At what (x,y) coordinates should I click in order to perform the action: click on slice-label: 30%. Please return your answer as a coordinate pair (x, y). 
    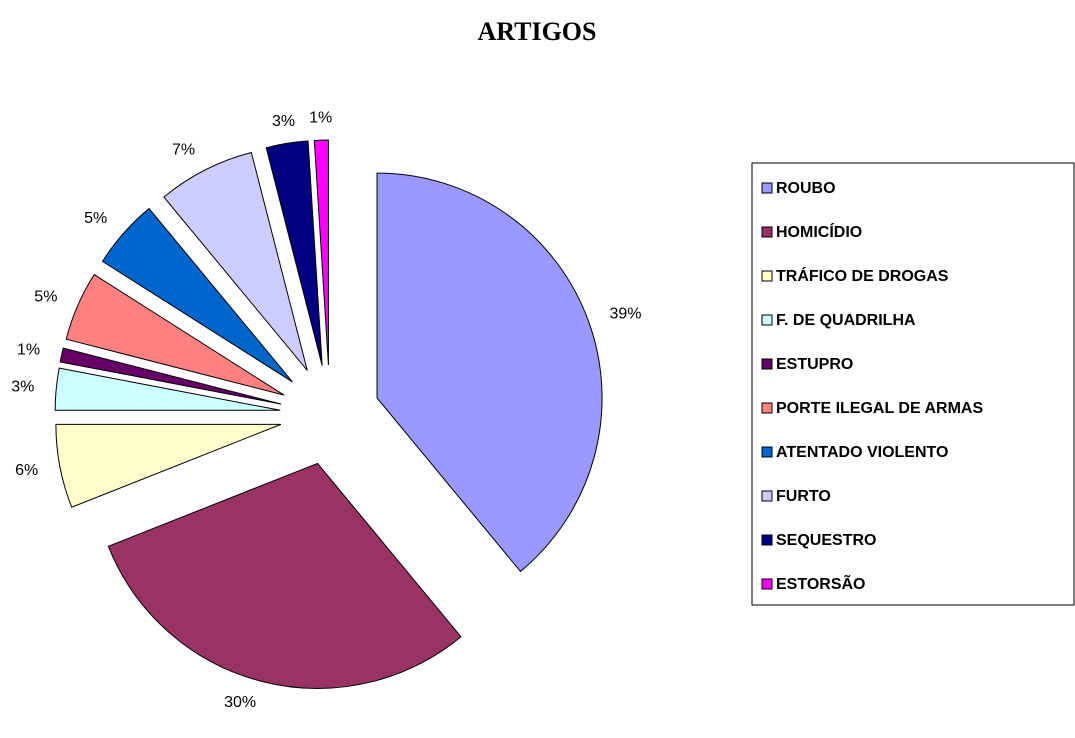
    Looking at the image, I should click on (240, 702).